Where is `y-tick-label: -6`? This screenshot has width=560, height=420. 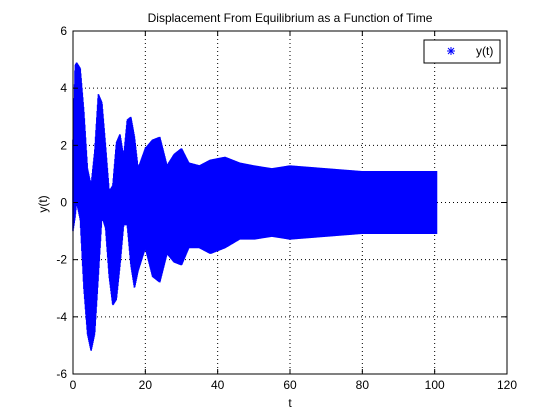 y-tick-label: -6 is located at coordinates (61, 374).